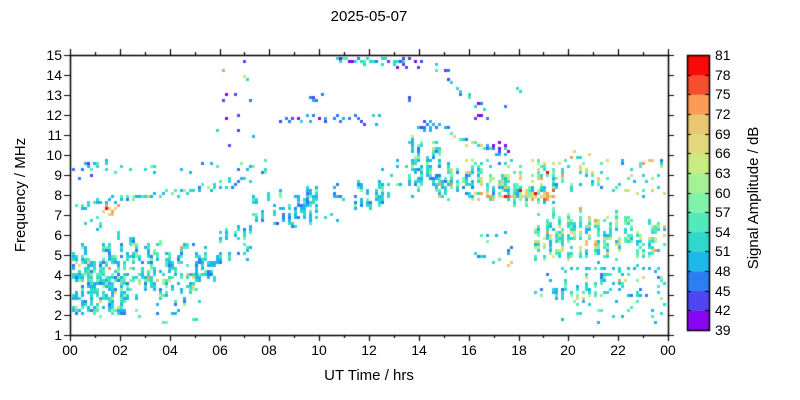 This screenshot has width=800, height=400. What do you see at coordinates (58, 315) in the screenshot?
I see `y-tick-label: 2` at bounding box center [58, 315].